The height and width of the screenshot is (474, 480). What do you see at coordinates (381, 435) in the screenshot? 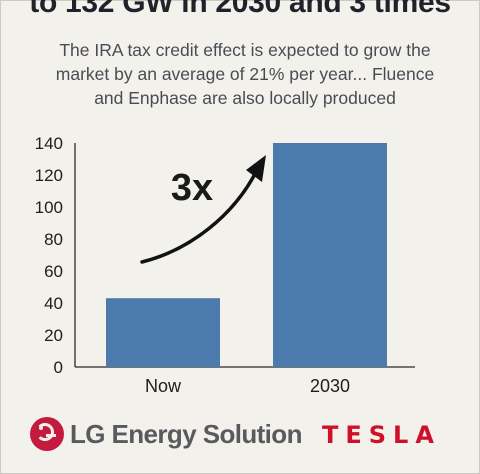
I see `tesla-logo: TESLA` at bounding box center [381, 435].